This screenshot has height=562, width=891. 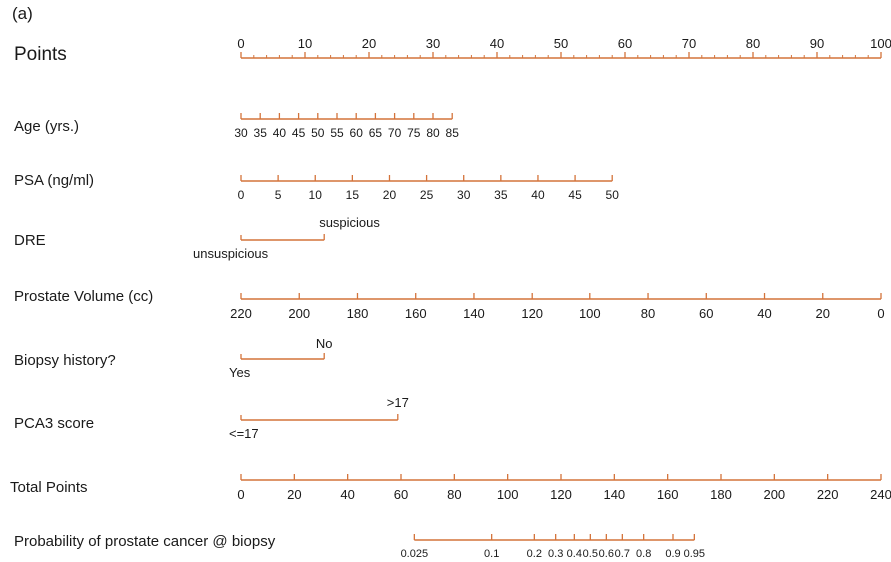 What do you see at coordinates (668, 494) in the screenshot?
I see `total-tick-label: 160` at bounding box center [668, 494].